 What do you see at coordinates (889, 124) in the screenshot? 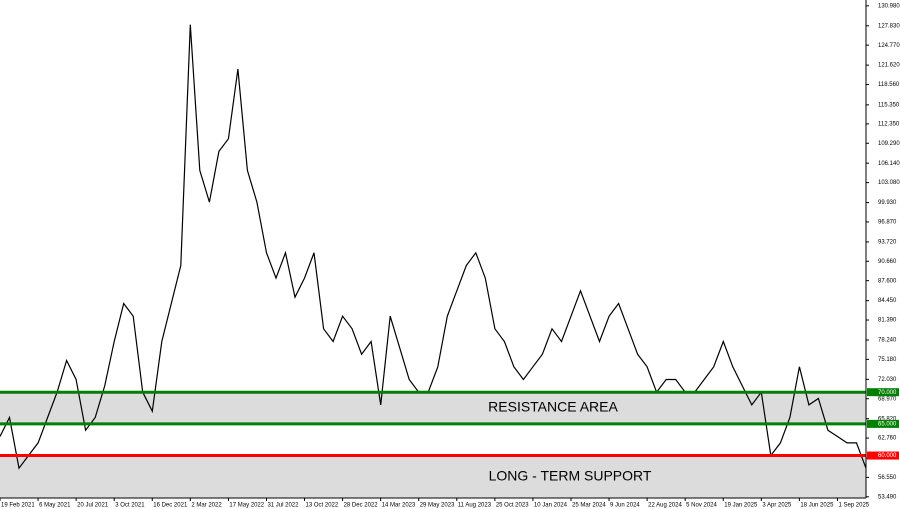
I see `y-tick-label: 112.350` at bounding box center [889, 124].